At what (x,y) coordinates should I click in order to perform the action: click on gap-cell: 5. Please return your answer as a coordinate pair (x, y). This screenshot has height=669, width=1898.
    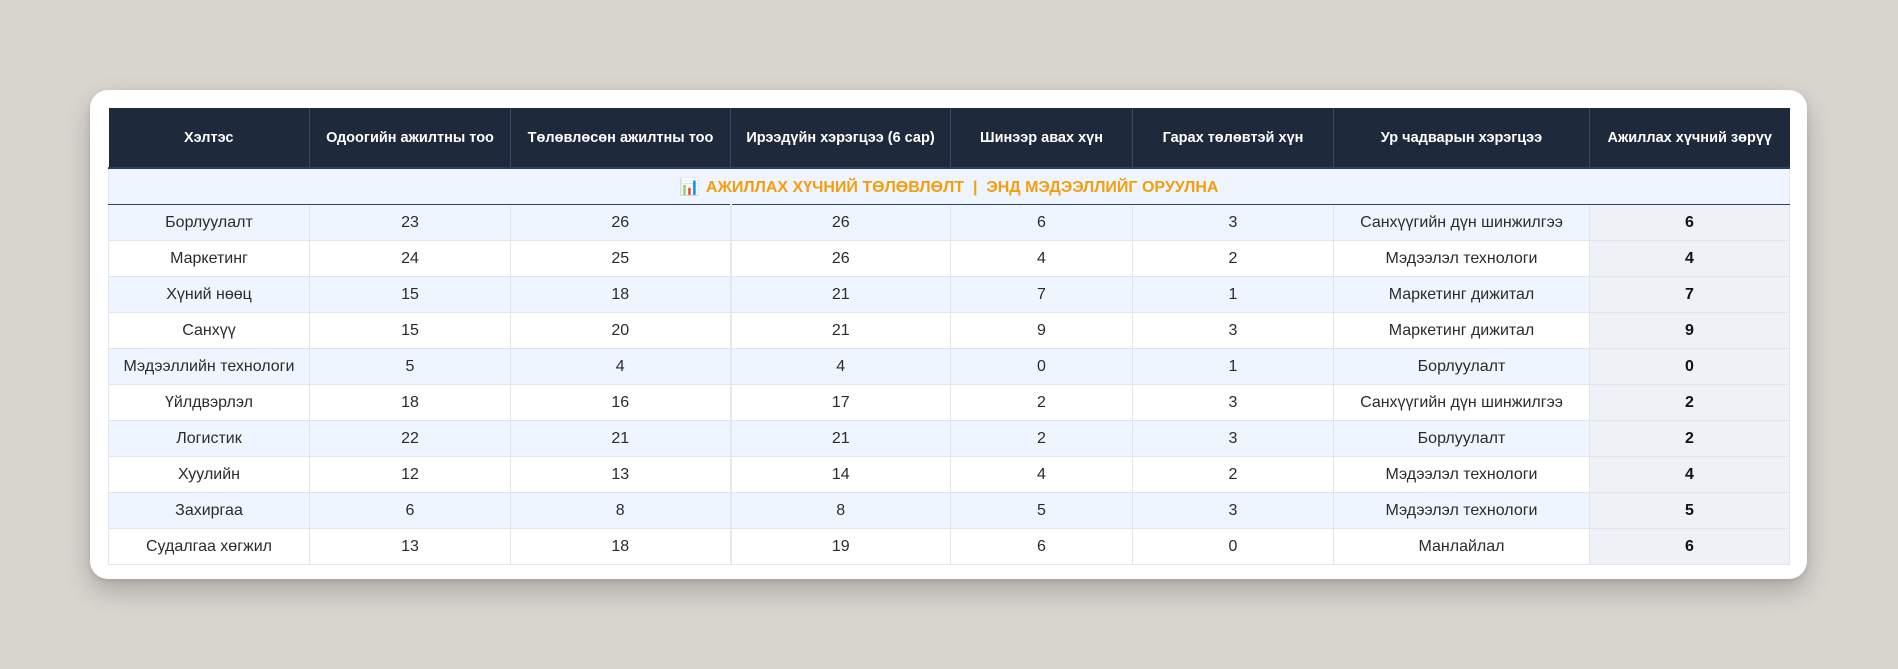
    Looking at the image, I should click on (1689, 510).